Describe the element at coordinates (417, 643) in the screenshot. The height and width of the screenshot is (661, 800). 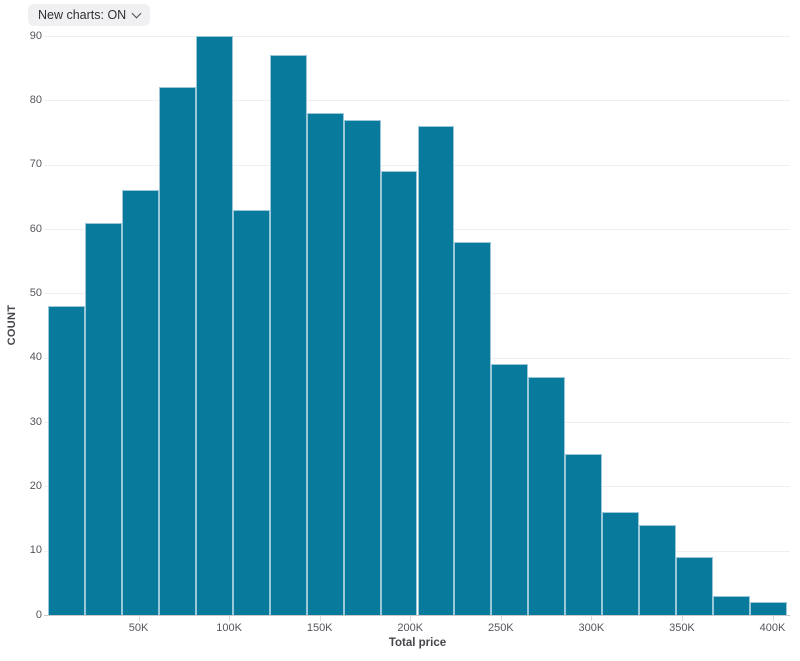
I see `x-axis-title: Total price` at that location.